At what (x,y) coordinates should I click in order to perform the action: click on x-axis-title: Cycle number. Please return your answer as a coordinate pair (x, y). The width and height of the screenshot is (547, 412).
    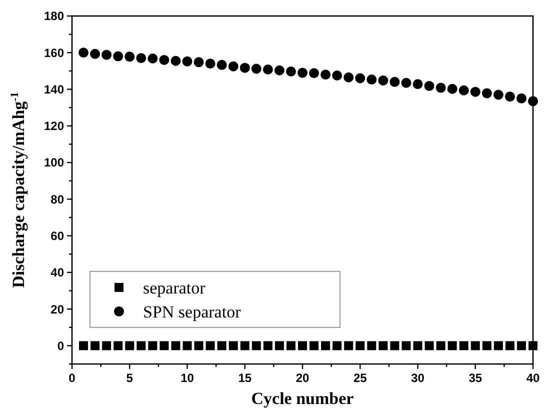
    Looking at the image, I should click on (302, 398).